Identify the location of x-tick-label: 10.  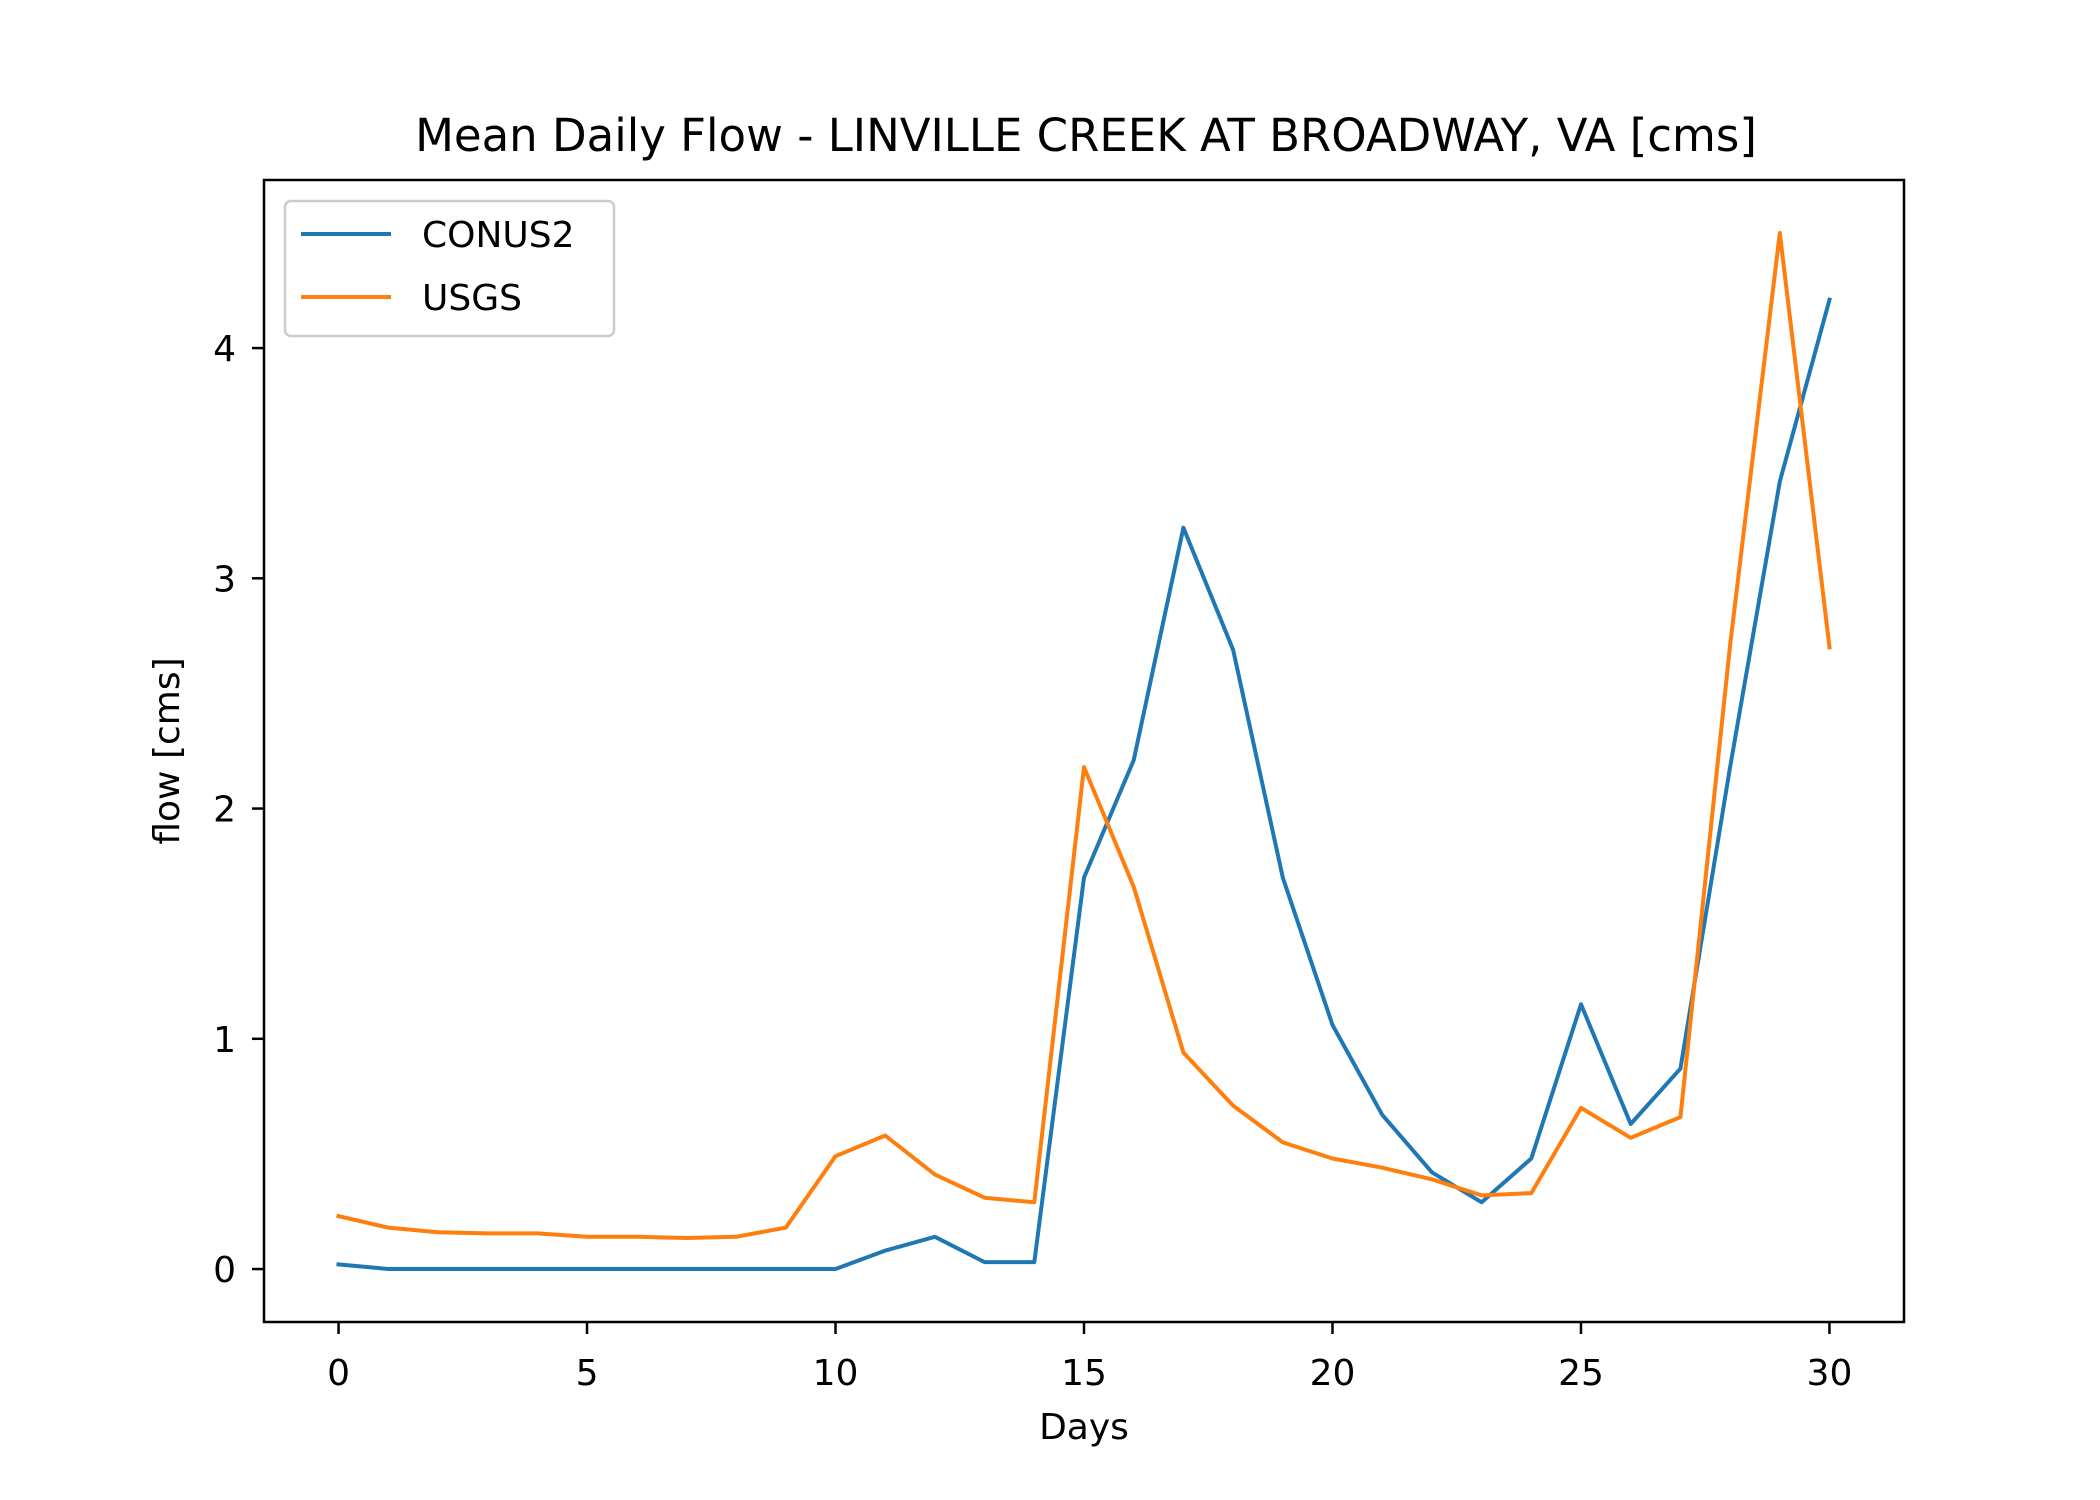
(836, 1373).